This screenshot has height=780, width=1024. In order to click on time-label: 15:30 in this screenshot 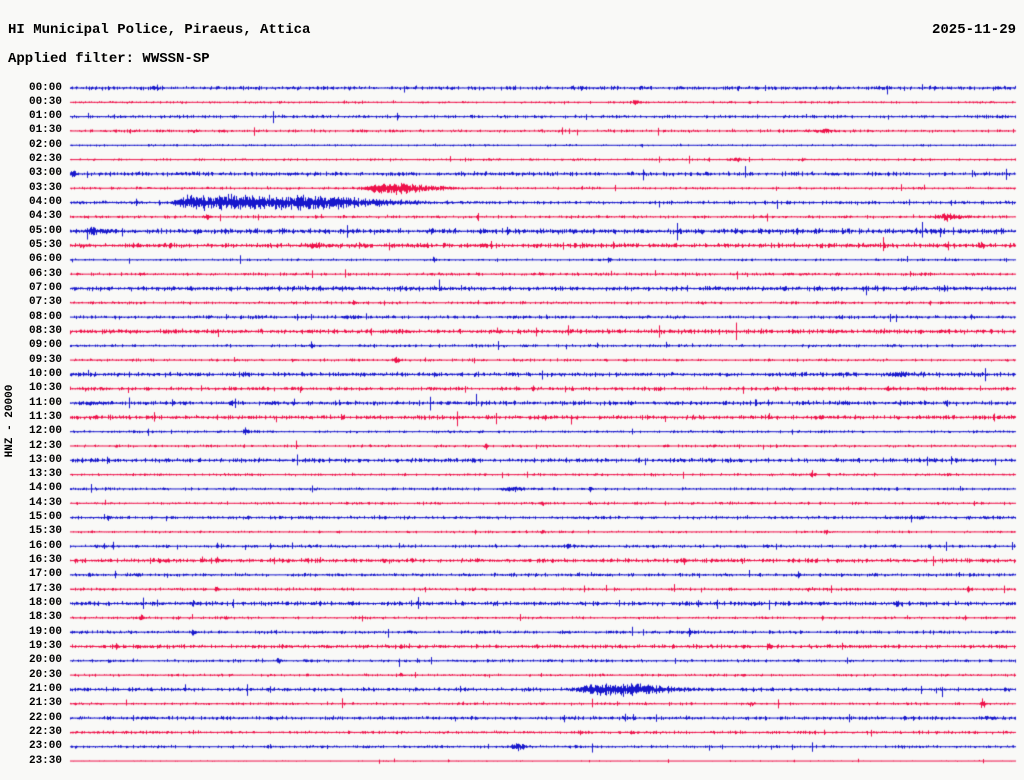, I will do `click(45, 531)`.